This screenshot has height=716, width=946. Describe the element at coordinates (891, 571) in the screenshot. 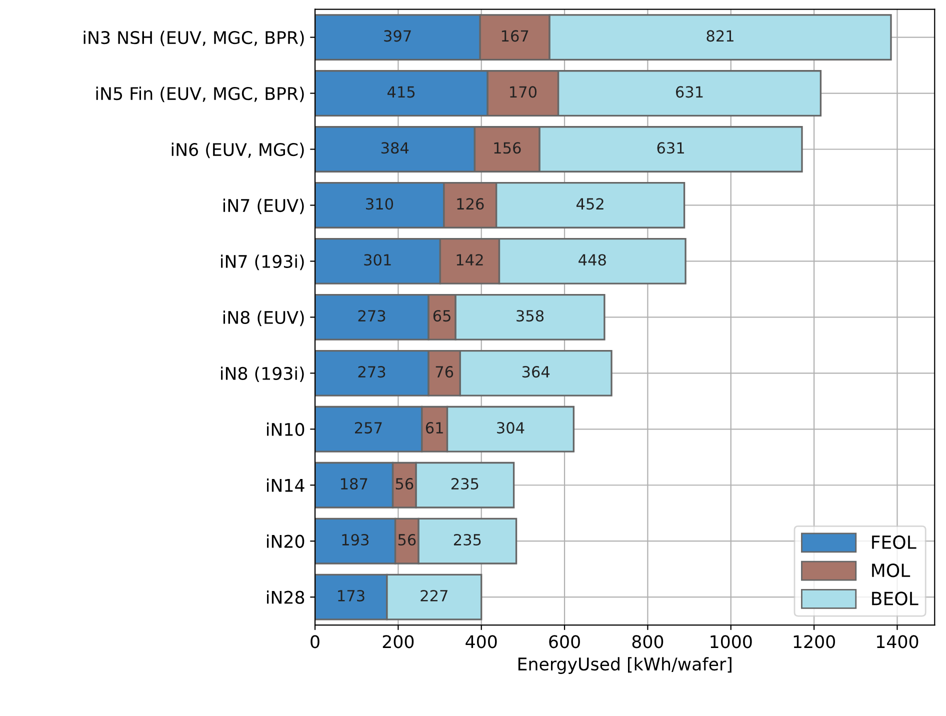

I see `legend-label: MOL` at that location.